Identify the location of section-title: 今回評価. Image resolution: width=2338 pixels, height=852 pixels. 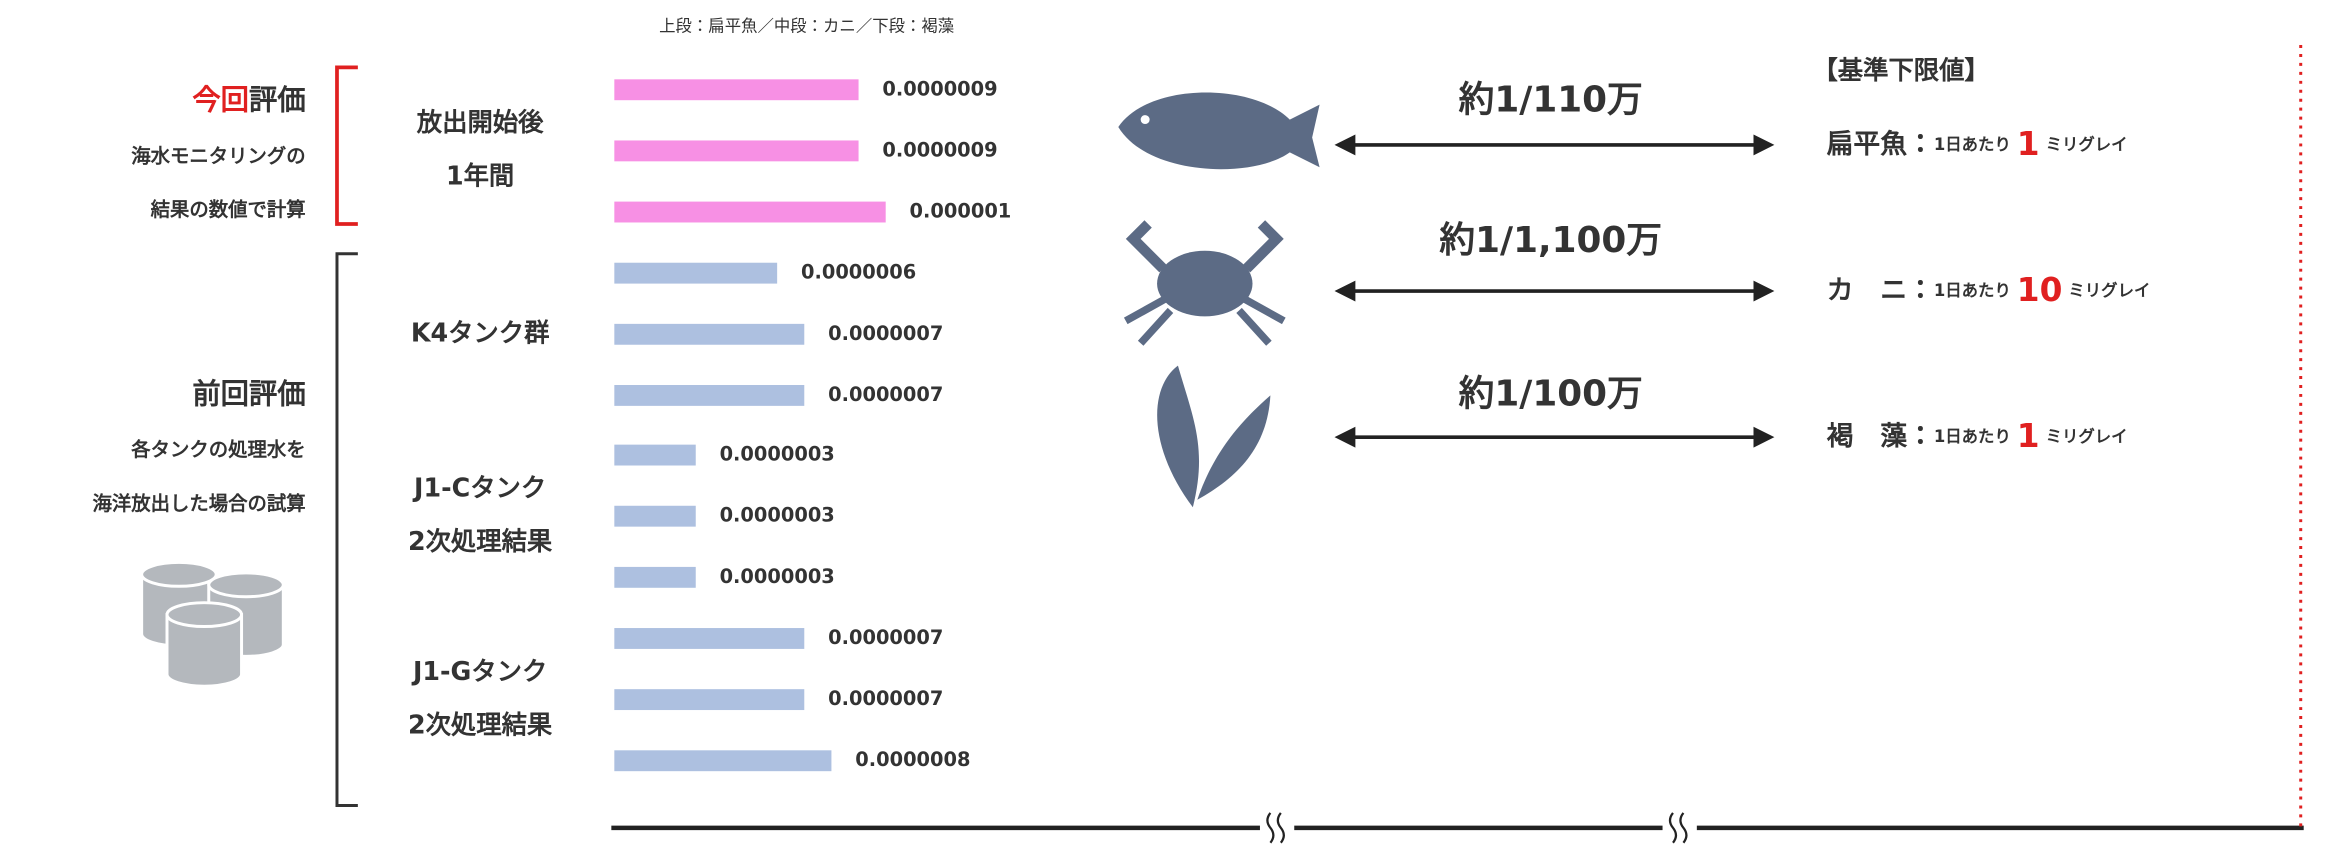
(248, 100).